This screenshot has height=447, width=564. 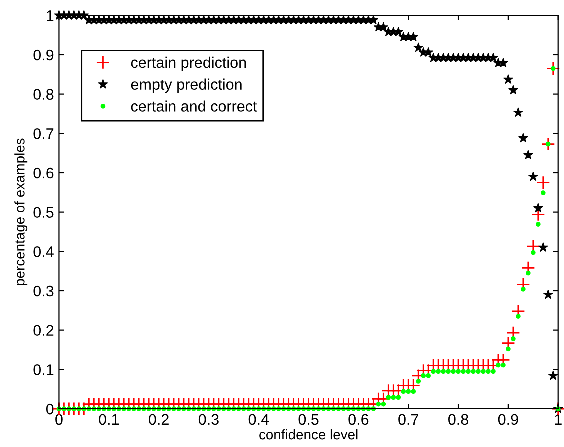 What do you see at coordinates (186, 86) in the screenshot?
I see `legend-label: empty prediction` at bounding box center [186, 86].